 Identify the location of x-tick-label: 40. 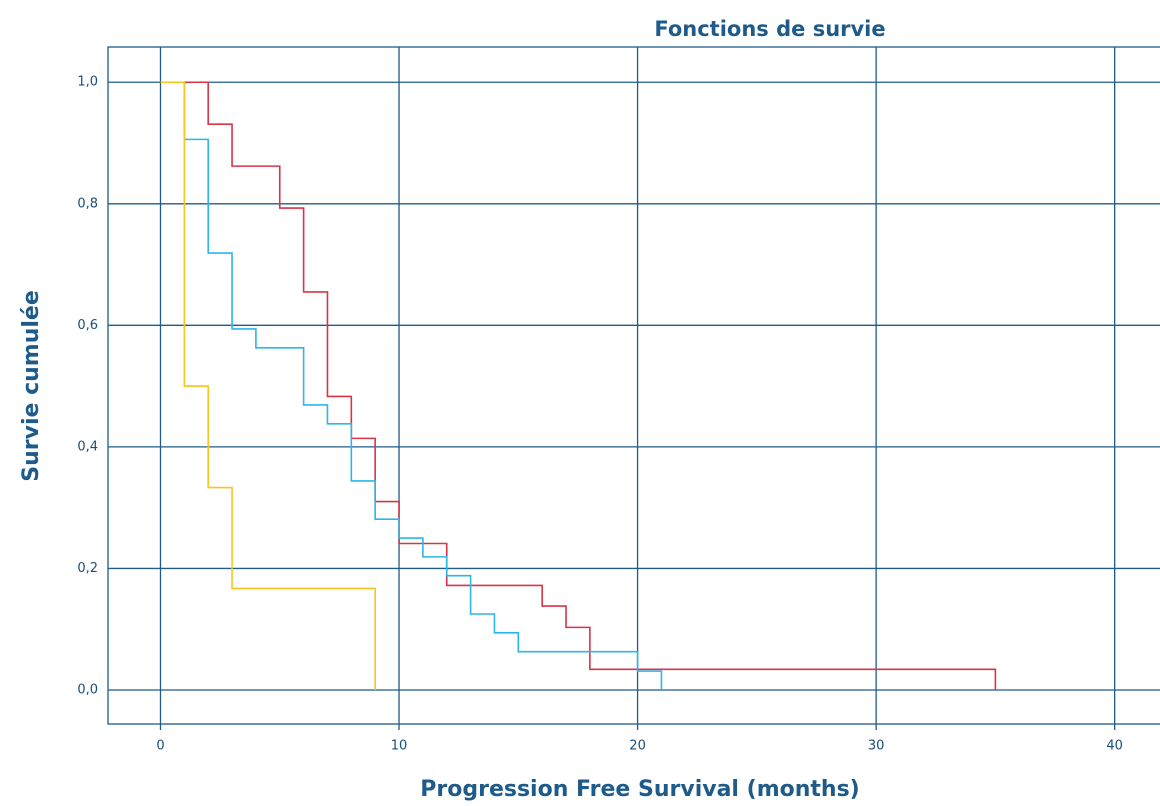
(1114, 746).